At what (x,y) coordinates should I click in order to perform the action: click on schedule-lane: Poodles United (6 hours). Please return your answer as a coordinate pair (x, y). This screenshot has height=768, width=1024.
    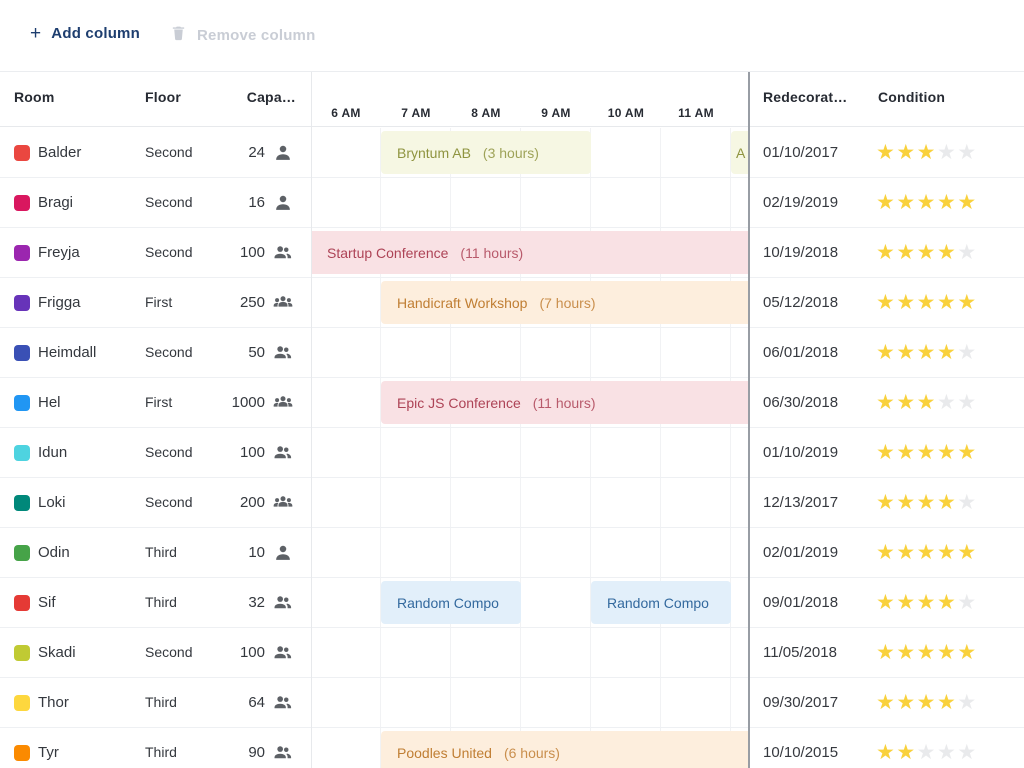
    Looking at the image, I should click on (529, 748).